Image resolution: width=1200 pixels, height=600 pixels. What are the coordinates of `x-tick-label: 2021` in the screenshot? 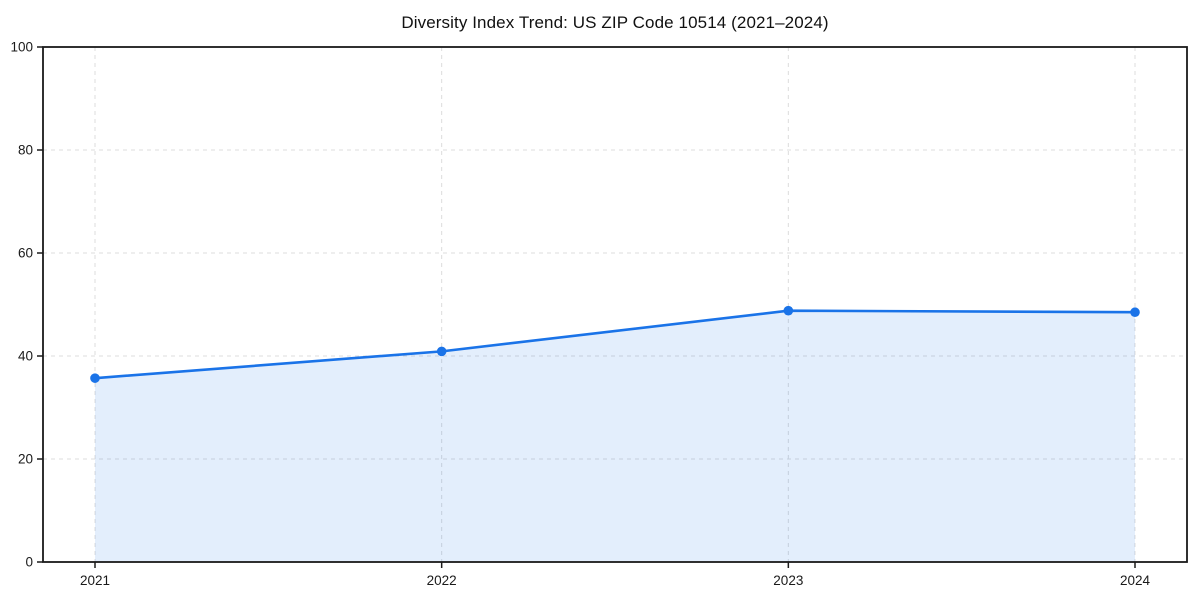 It's located at (95, 580).